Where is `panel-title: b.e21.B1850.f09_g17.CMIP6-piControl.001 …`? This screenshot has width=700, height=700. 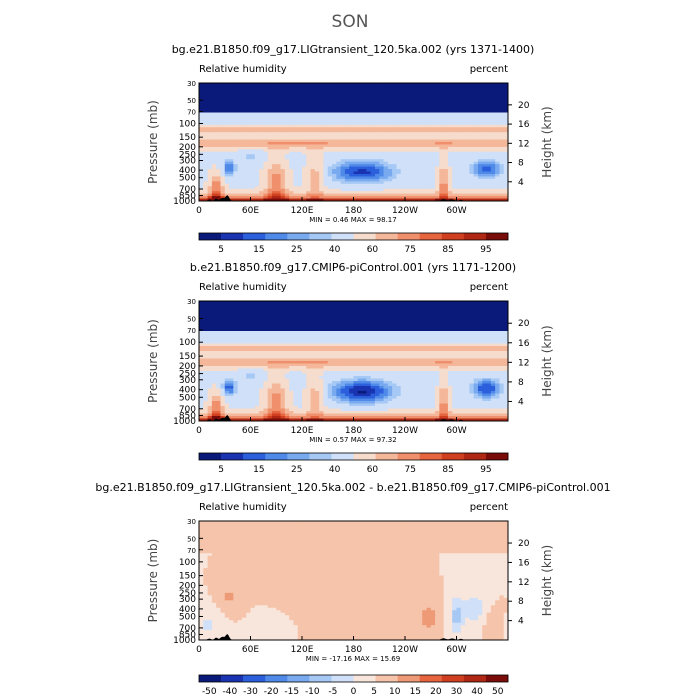 panel-title: b.e21.B1850.f09_g17.CMIP6-piControl.001 … is located at coordinates (353, 267).